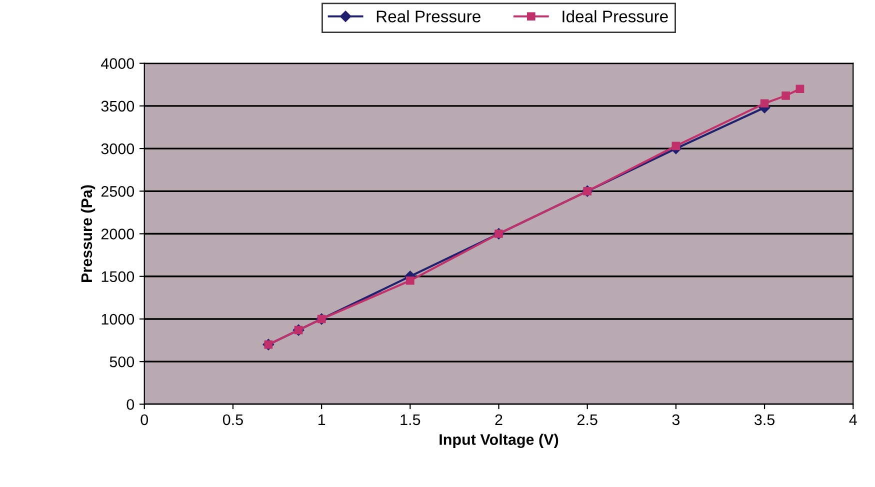  What do you see at coordinates (118, 319) in the screenshot?
I see `y-tick-label: 1000` at bounding box center [118, 319].